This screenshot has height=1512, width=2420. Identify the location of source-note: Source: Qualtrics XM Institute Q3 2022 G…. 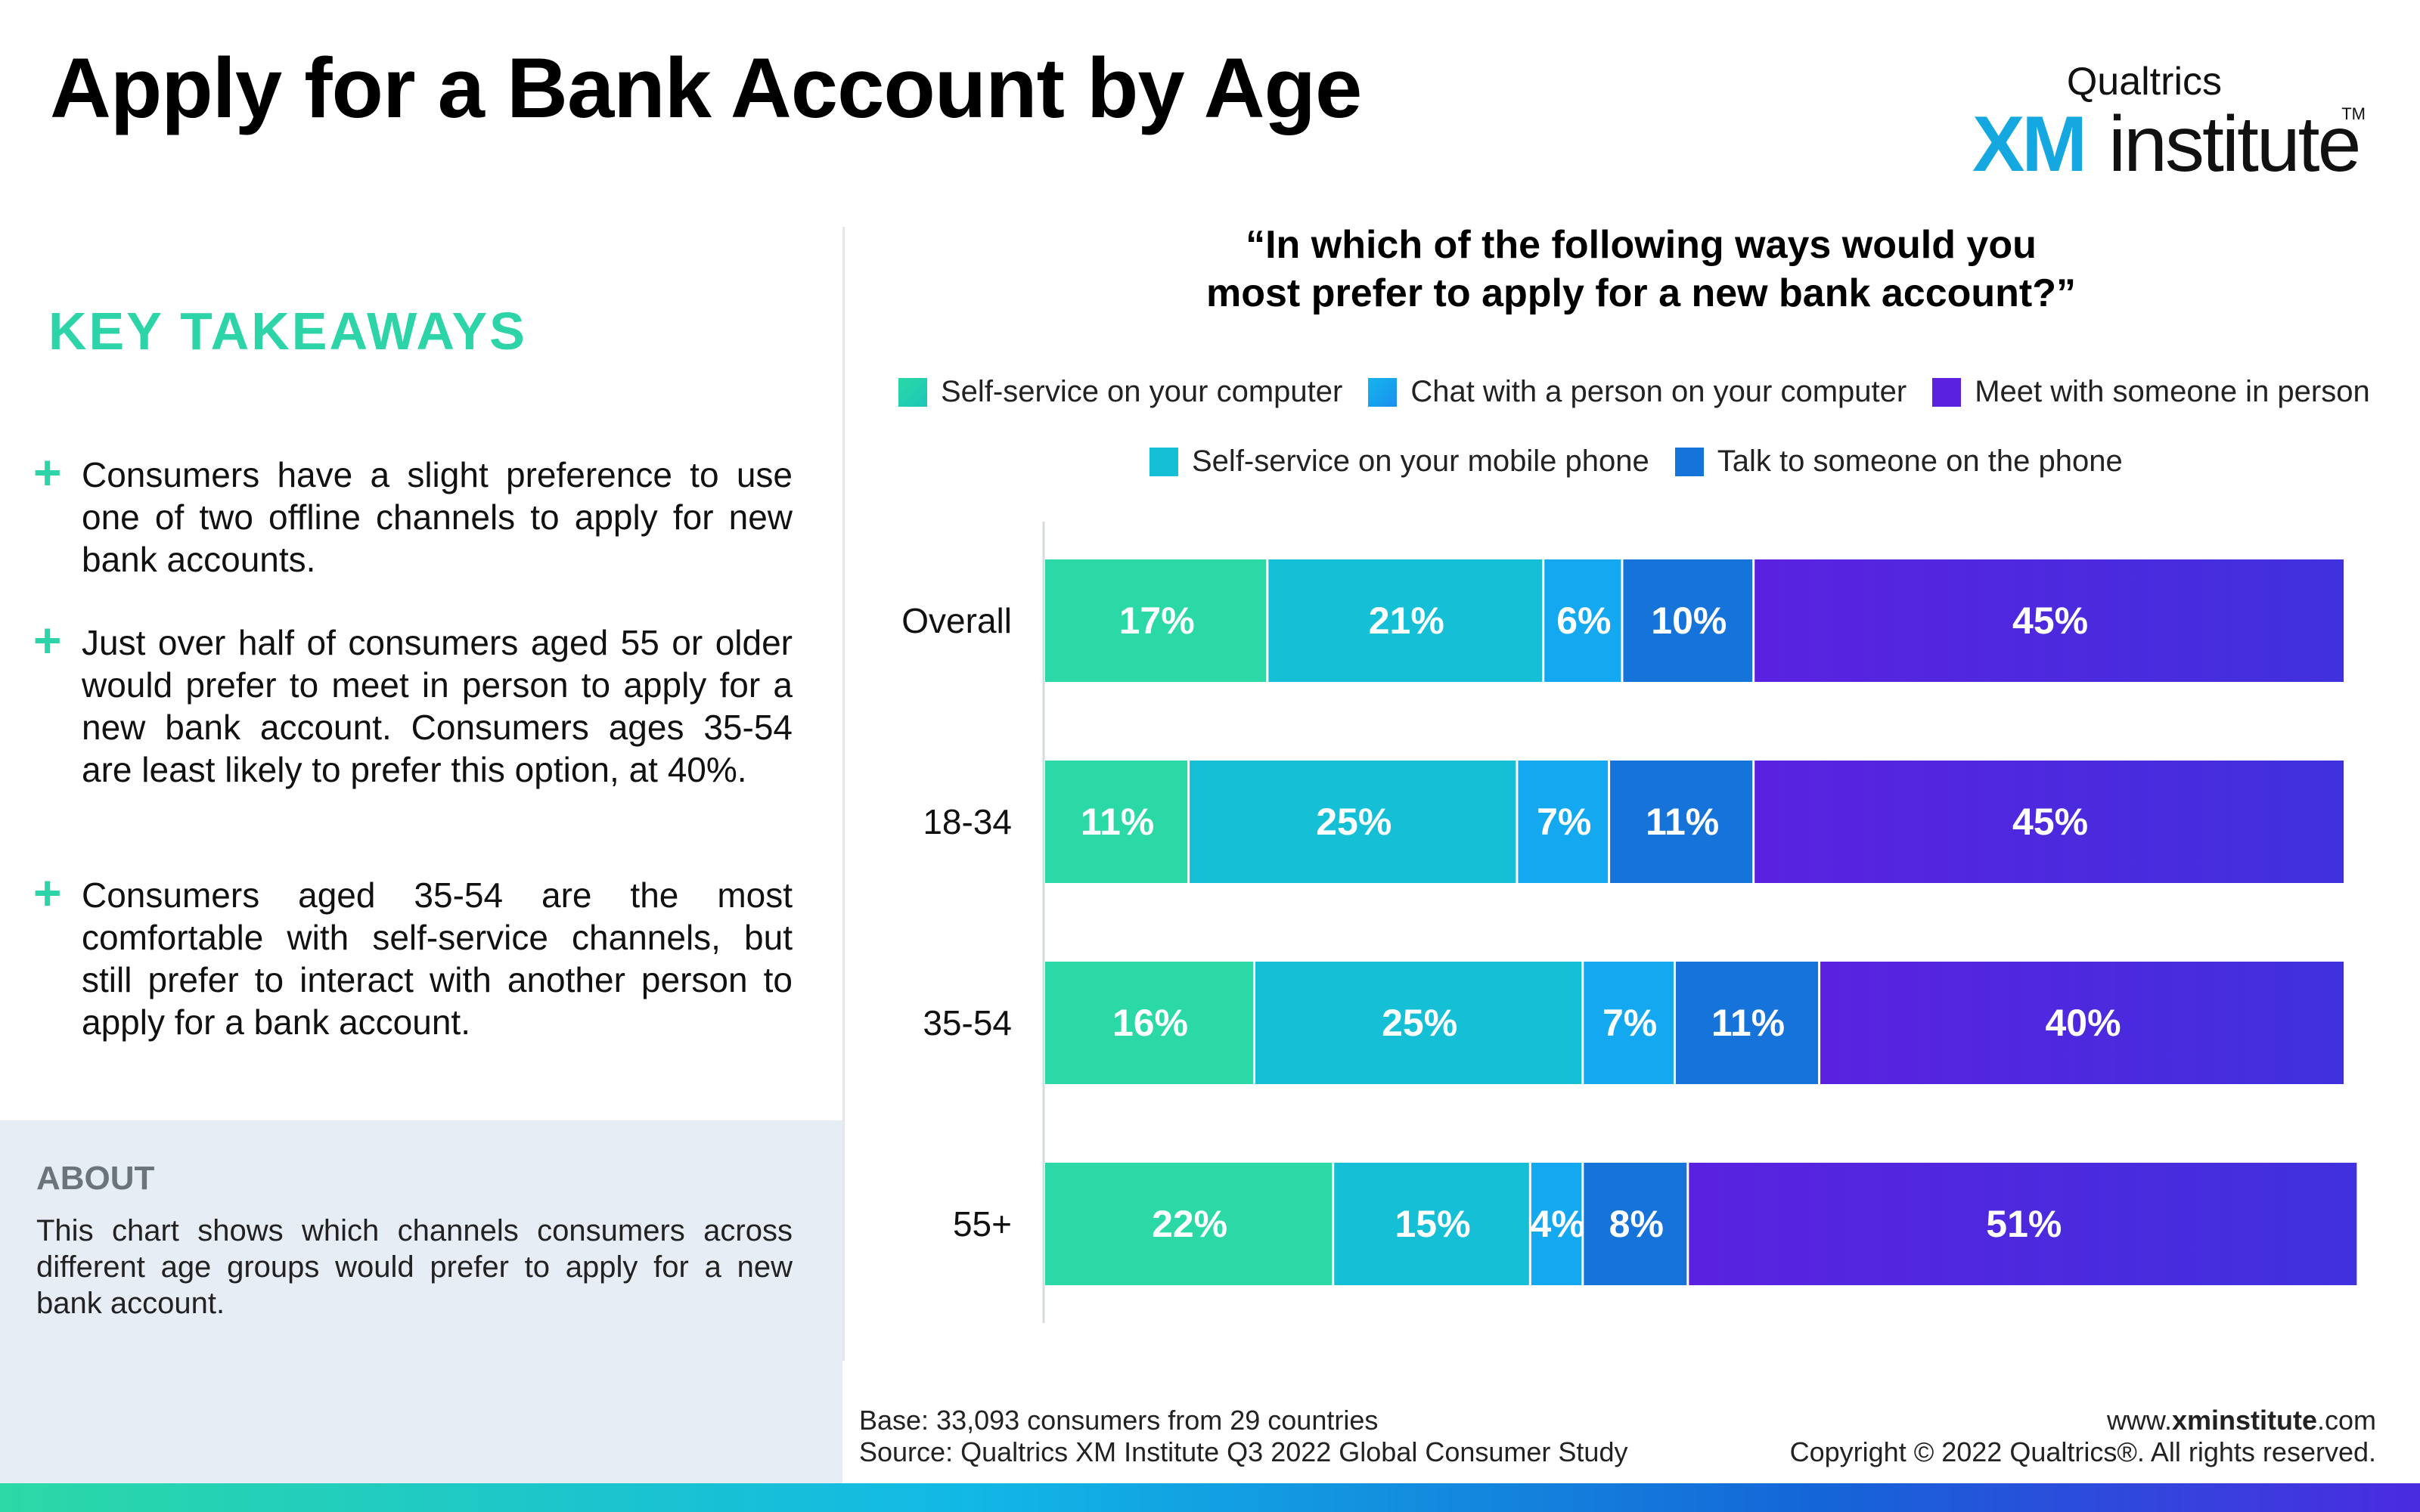
(1243, 1452).